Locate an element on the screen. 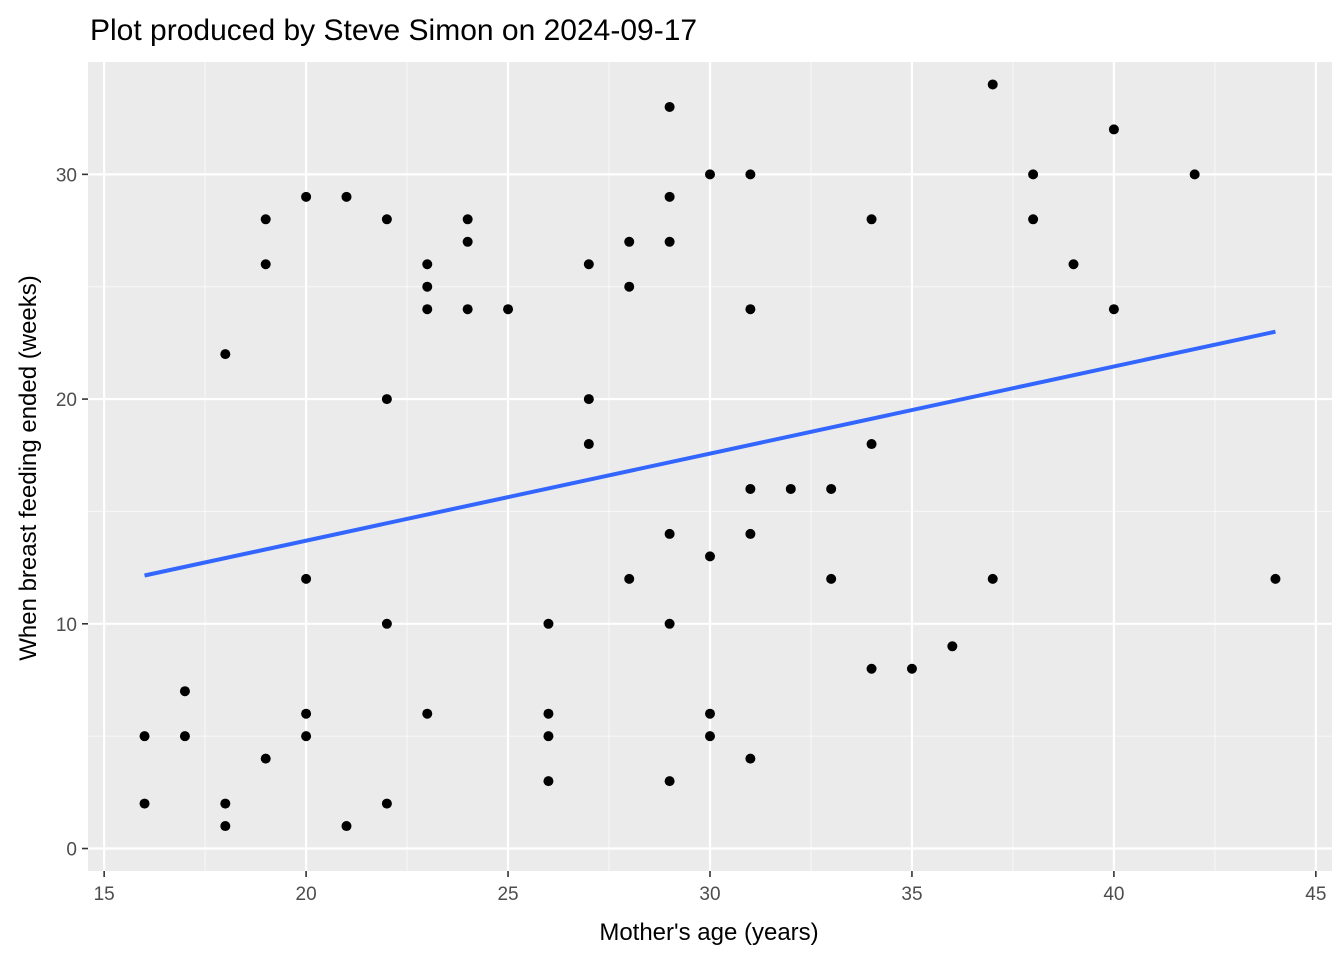  y-tick-label: 0 is located at coordinates (71, 850).